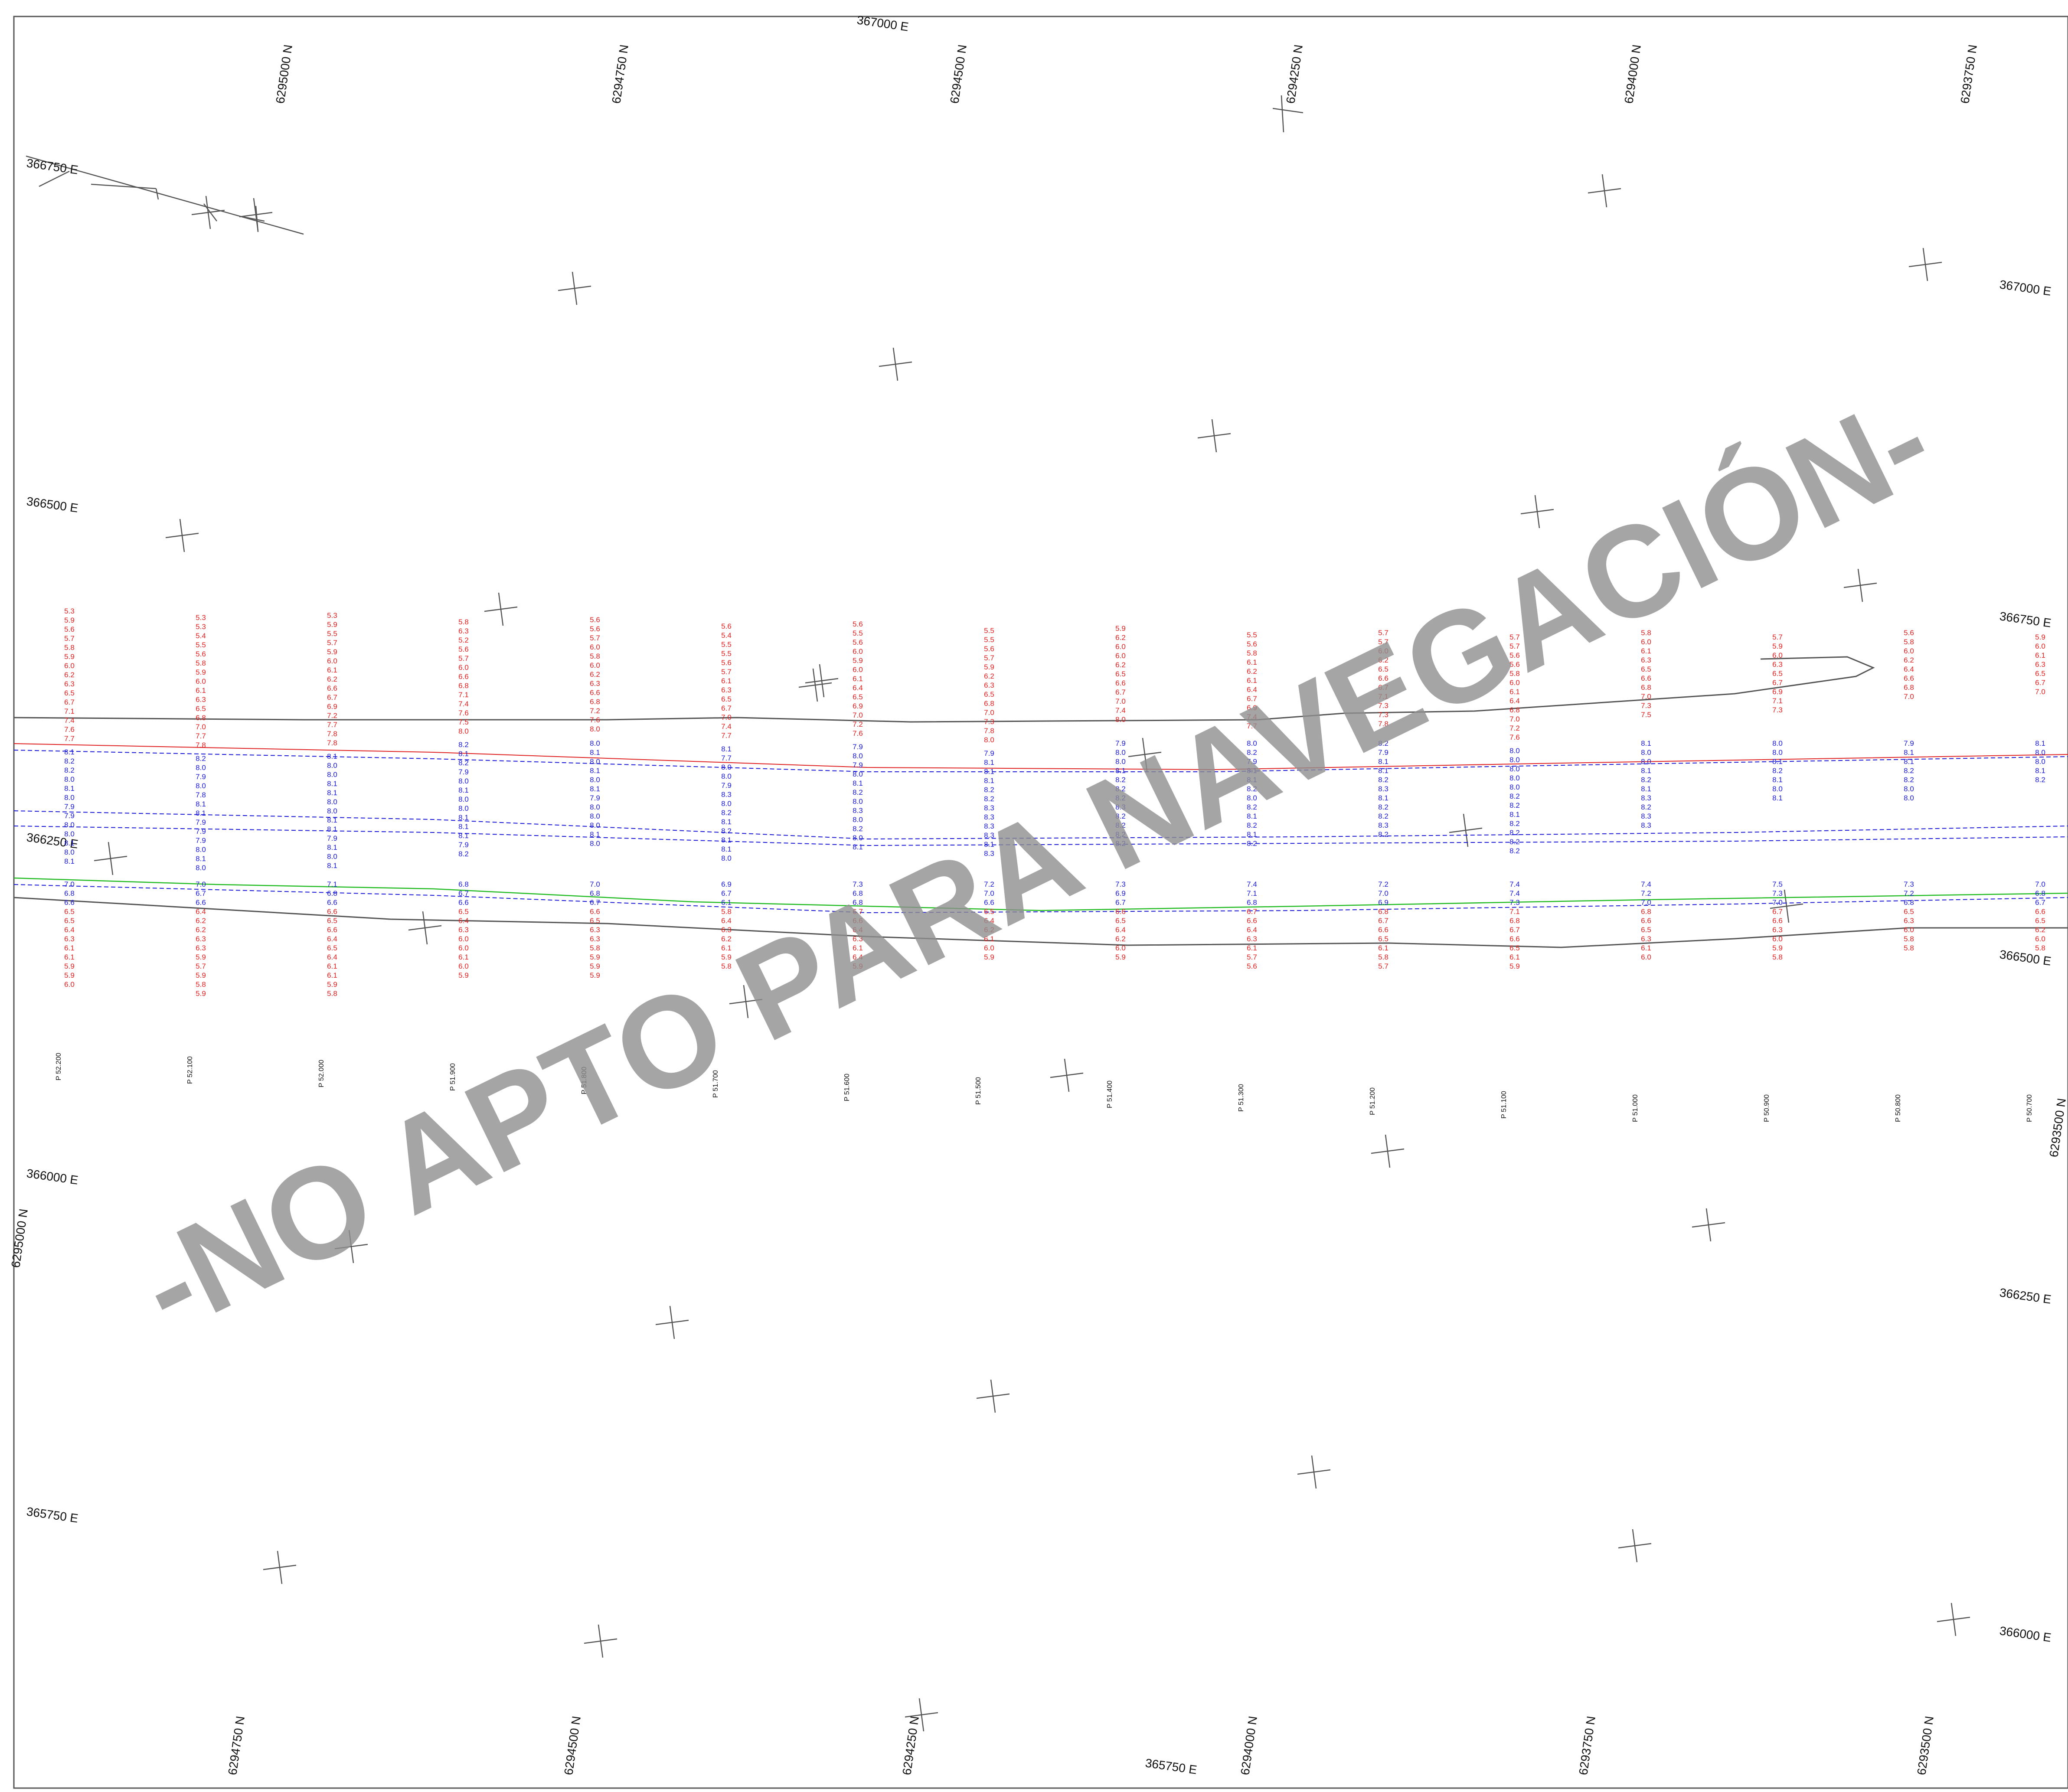 The height and width of the screenshot is (1792, 2068). Describe the element at coordinates (332, 679) in the screenshot. I see `sounding-shallow: 6.2` at that location.